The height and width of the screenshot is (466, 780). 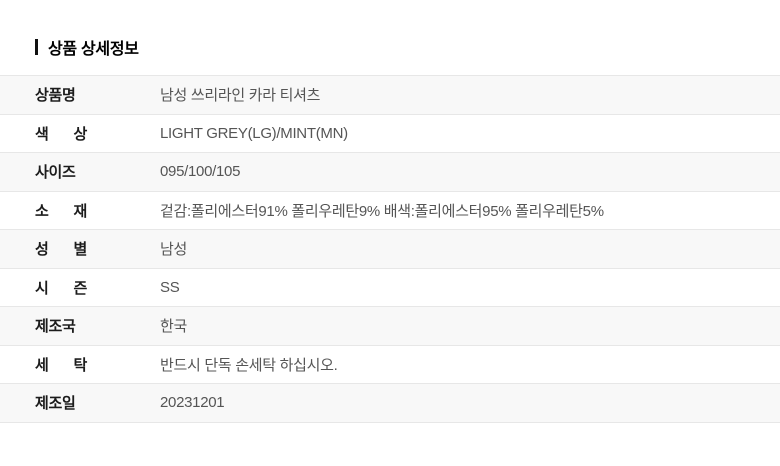 What do you see at coordinates (254, 133) in the screenshot?
I see `row-value: LIGHT GREY(LG)/MINT(MN)` at bounding box center [254, 133].